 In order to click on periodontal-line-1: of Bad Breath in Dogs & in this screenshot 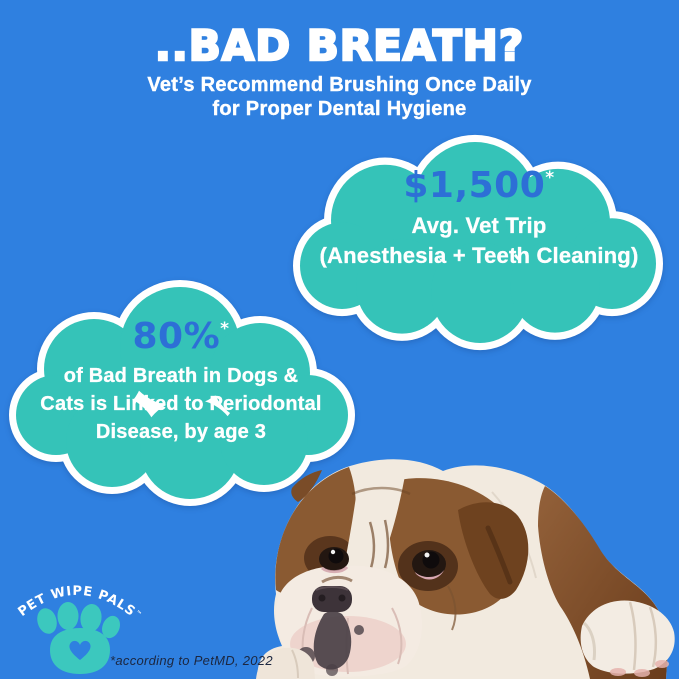, I will do `click(181, 376)`.